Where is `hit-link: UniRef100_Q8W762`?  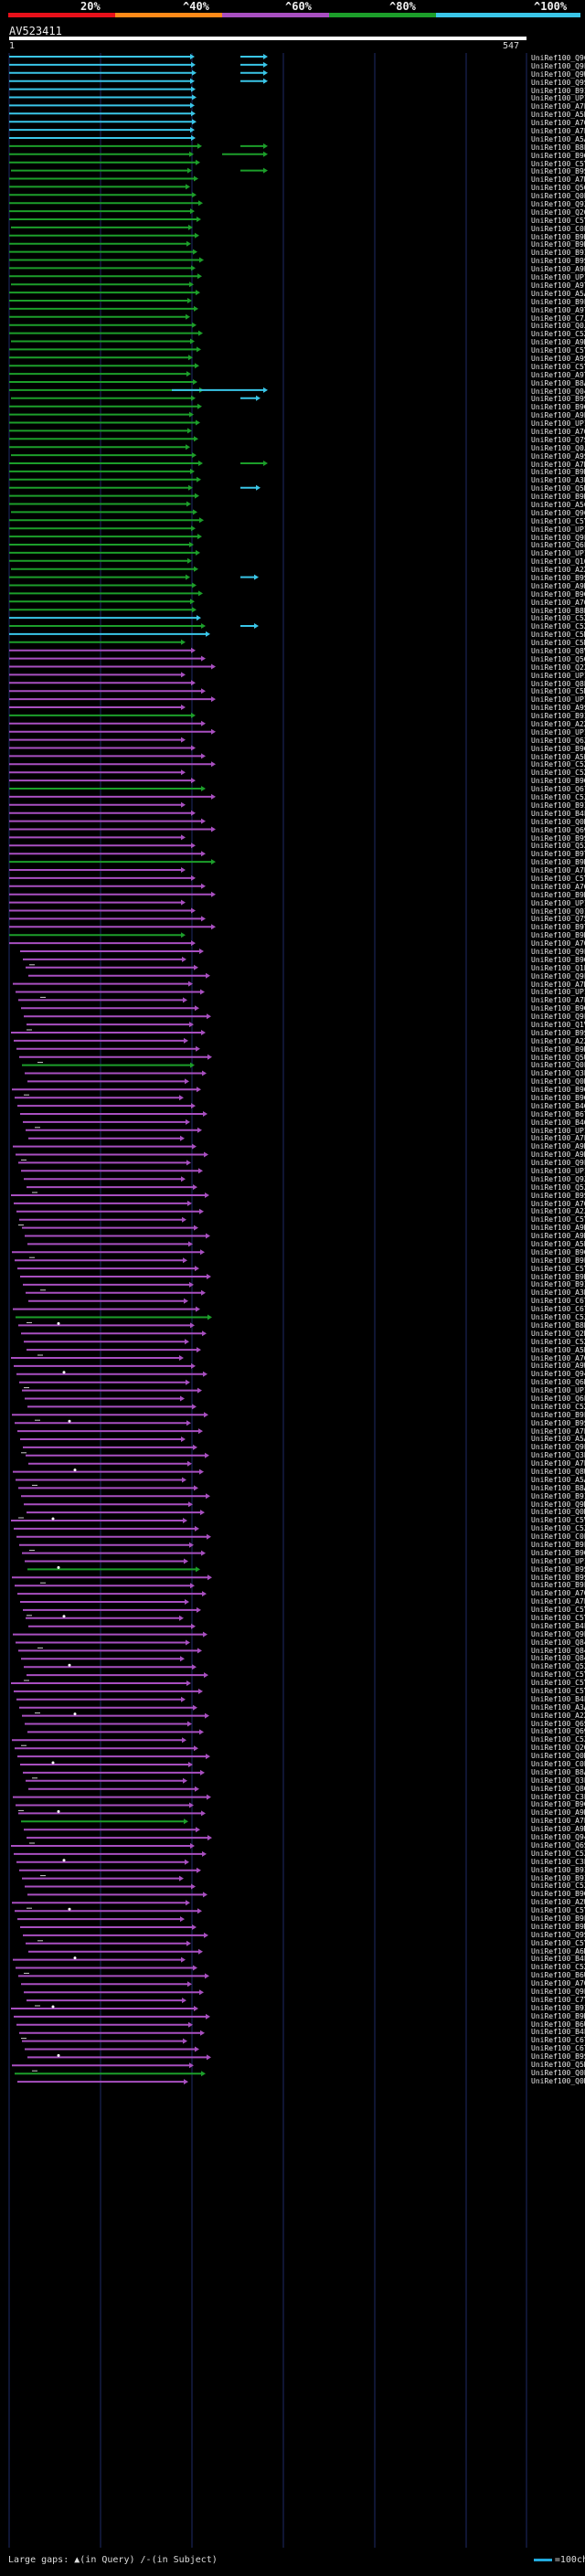
hit-link: UniRef100_Q8W762 is located at coordinates (558, 1472).